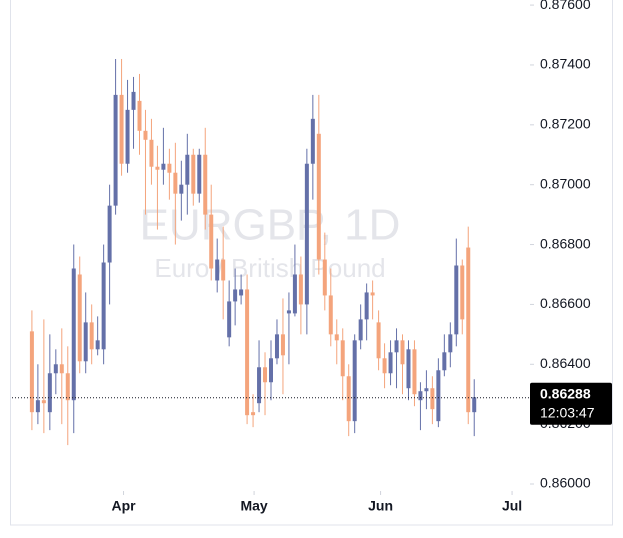 The image size is (623, 538). I want to click on y-tick-label: 0.86000, so click(565, 483).